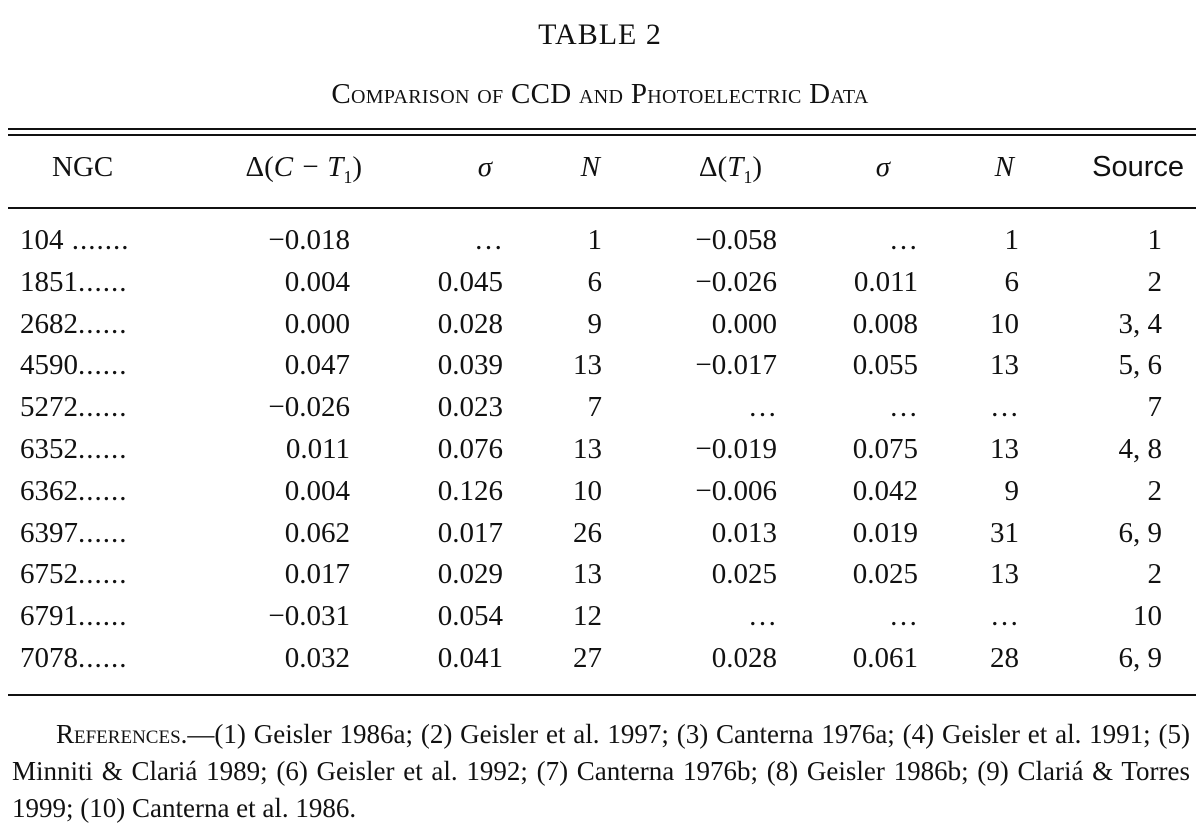  Describe the element at coordinates (885, 490) in the screenshot. I see `cell-sigma-2: 0.042` at that location.